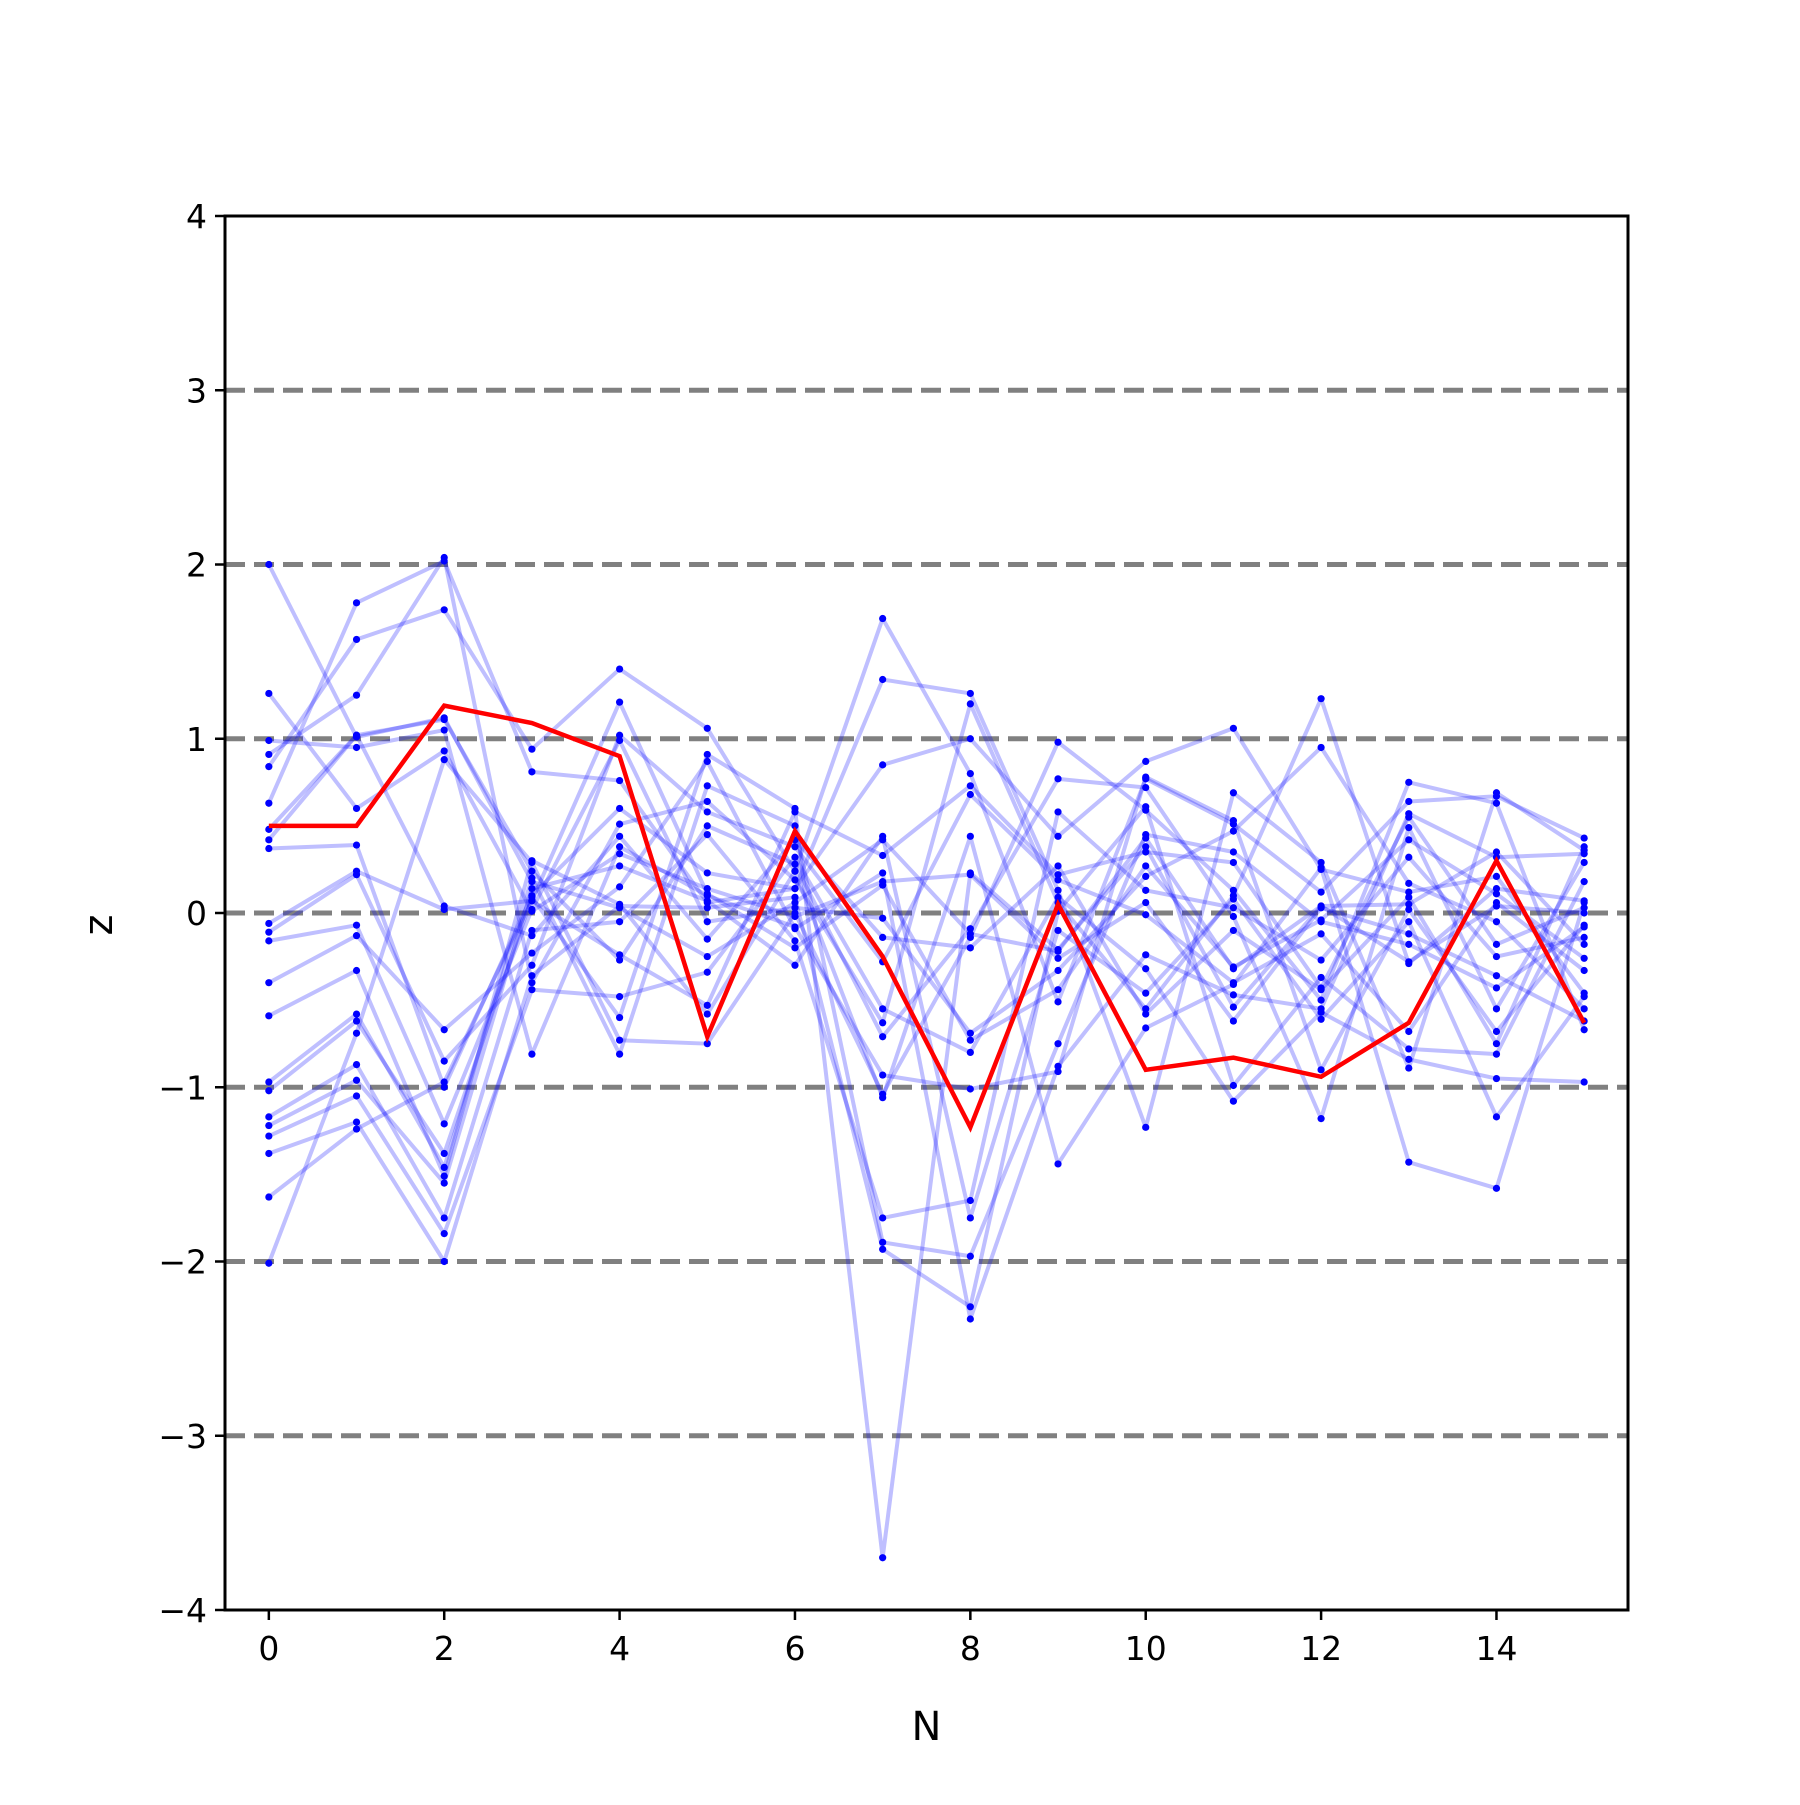 Image resolution: width=1800 pixels, height=1805 pixels. I want to click on x-tick-label: 8, so click(970, 1648).